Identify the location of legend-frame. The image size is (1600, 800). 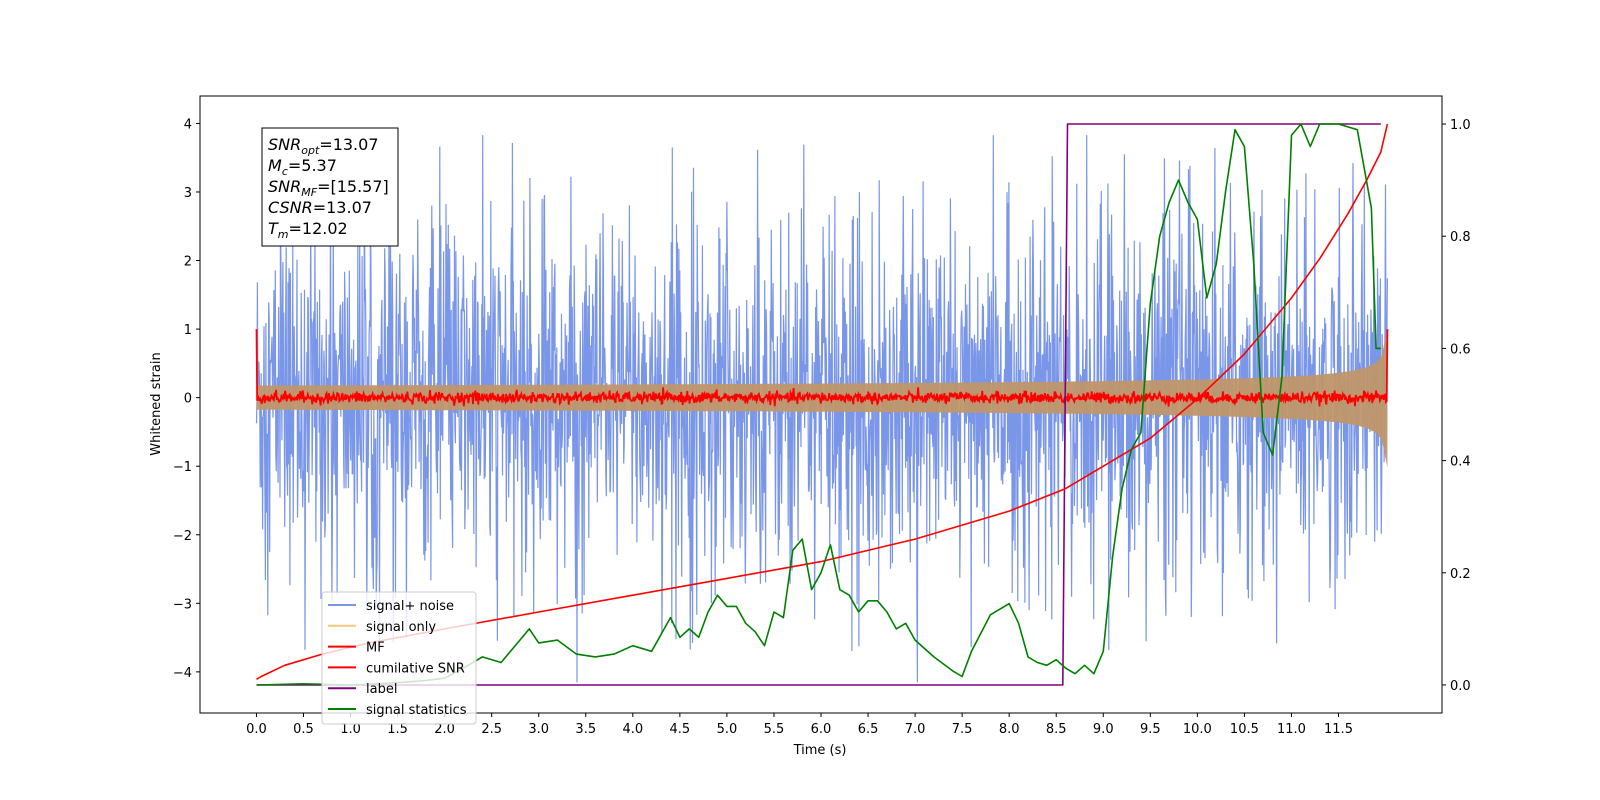
(399, 658).